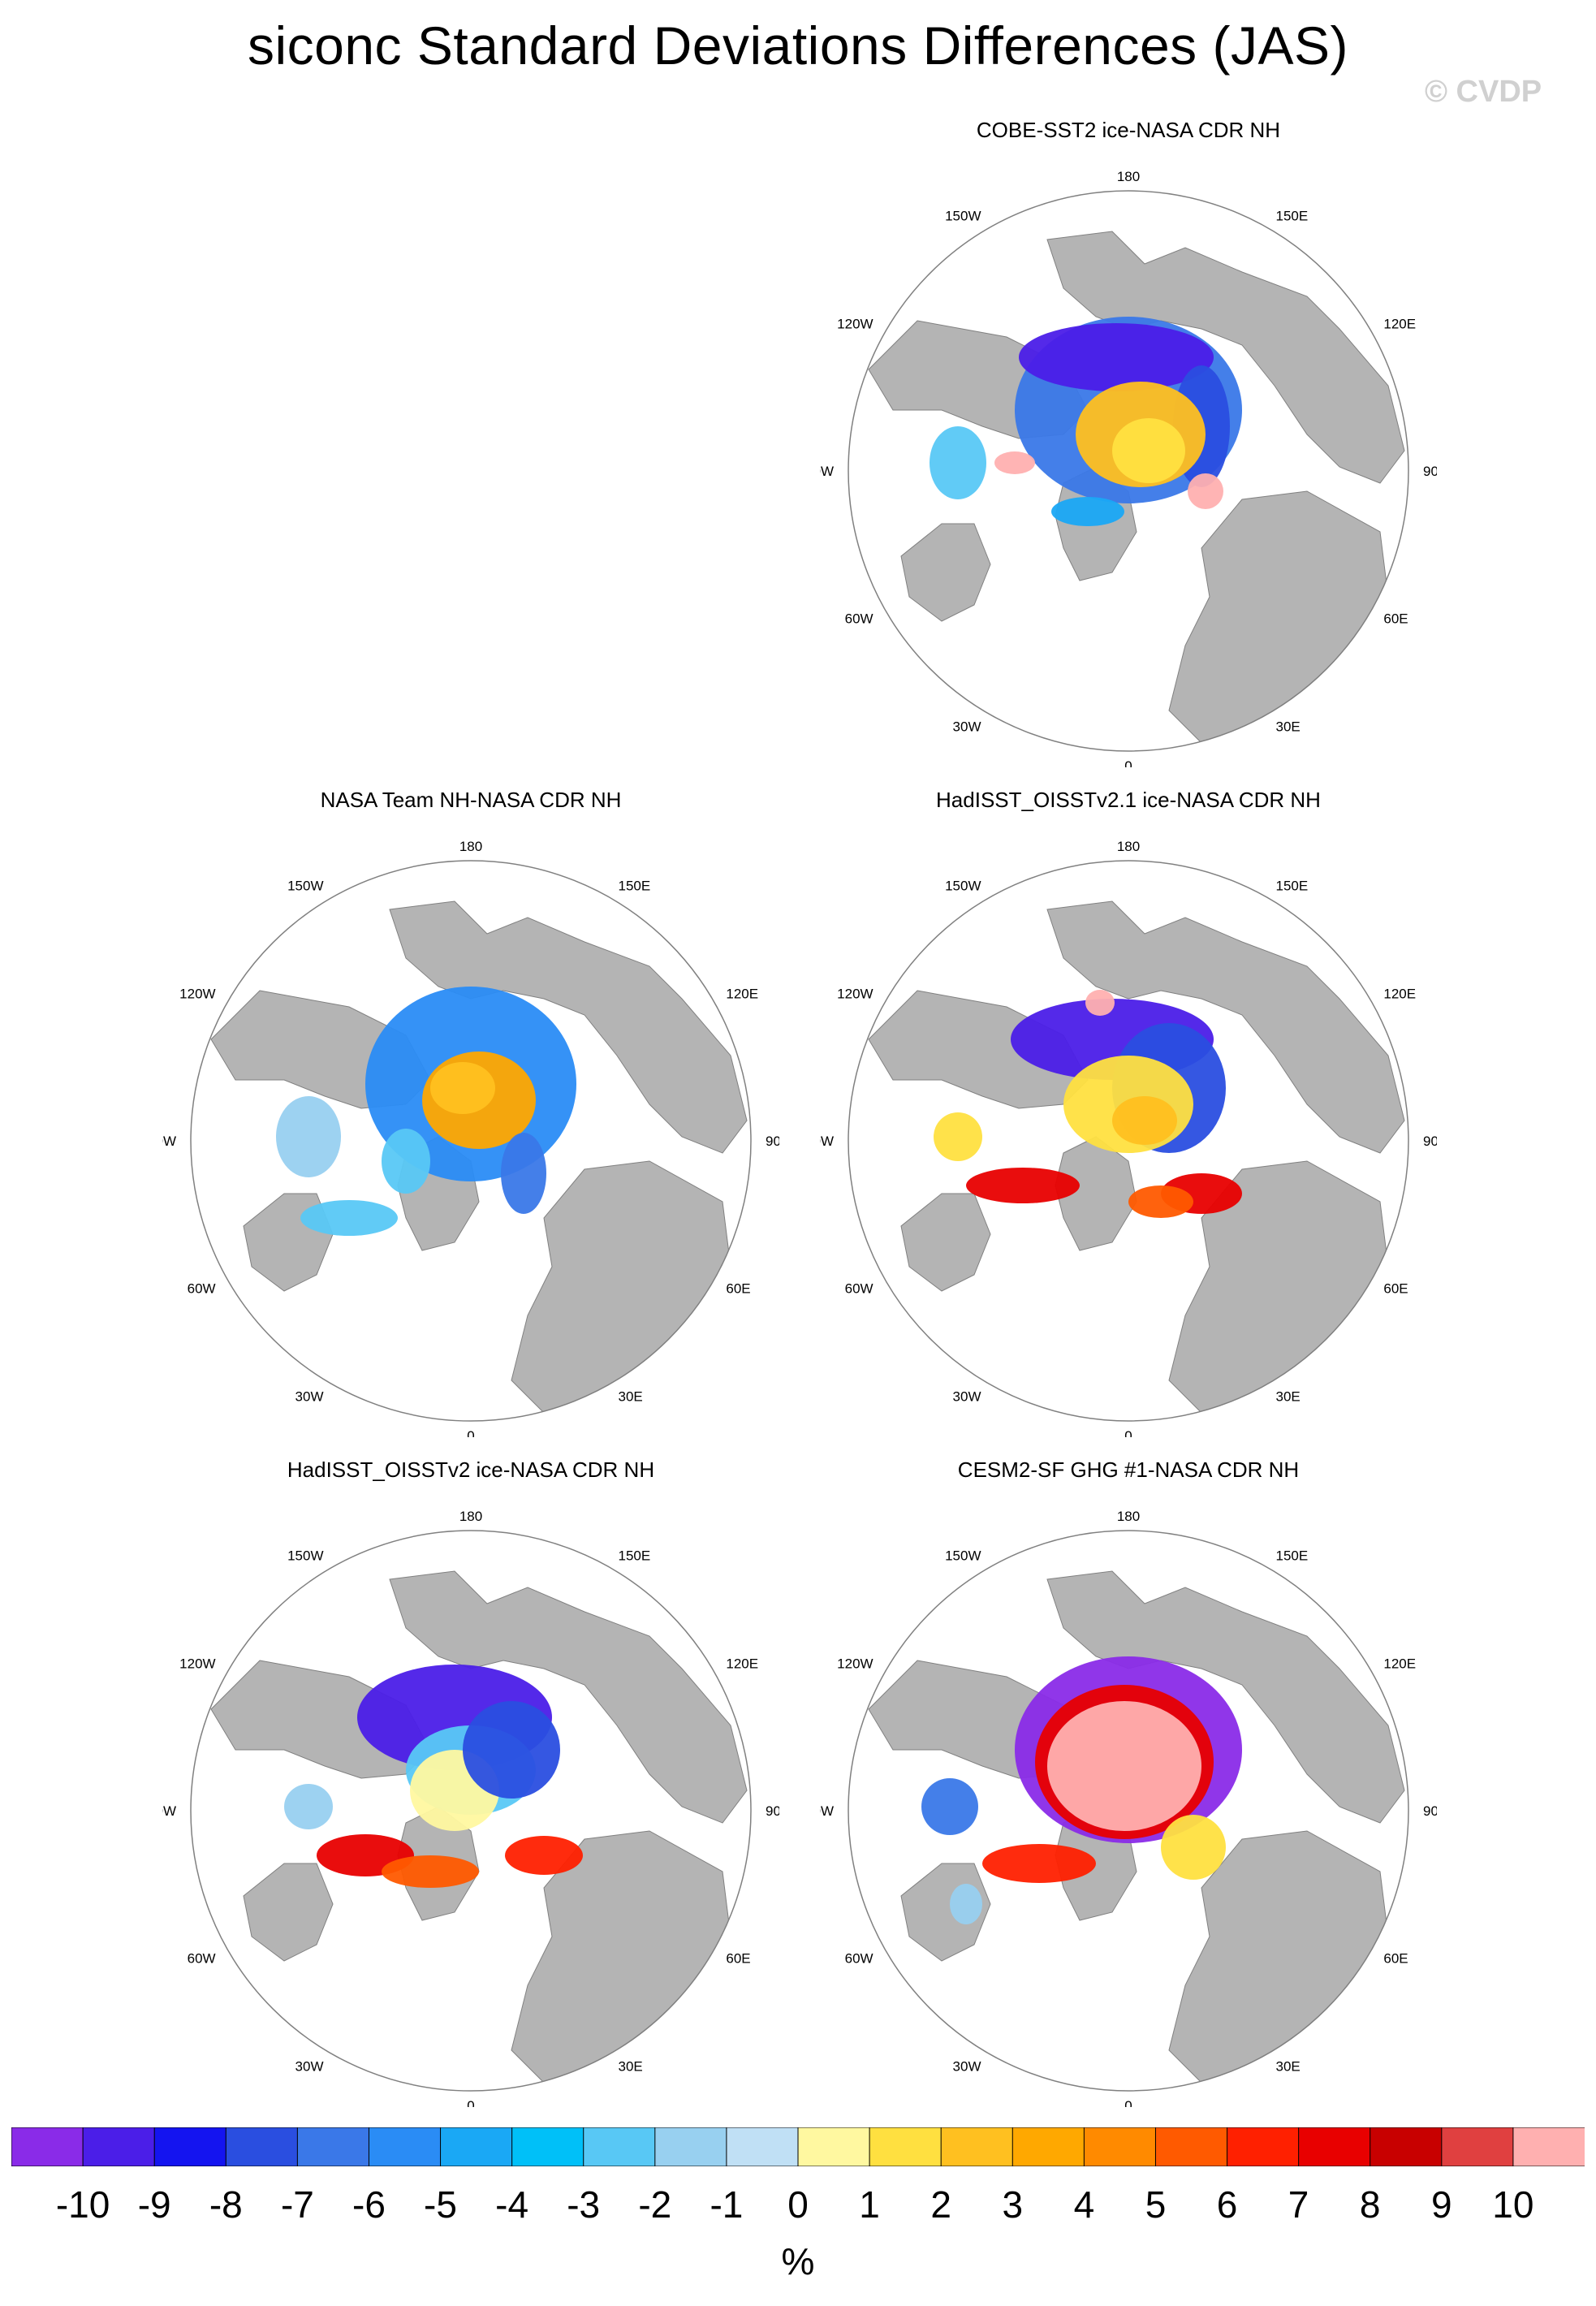 This screenshot has height=2306, width=1596. What do you see at coordinates (655, 2204) in the screenshot?
I see `colorbar-label: -2` at bounding box center [655, 2204].